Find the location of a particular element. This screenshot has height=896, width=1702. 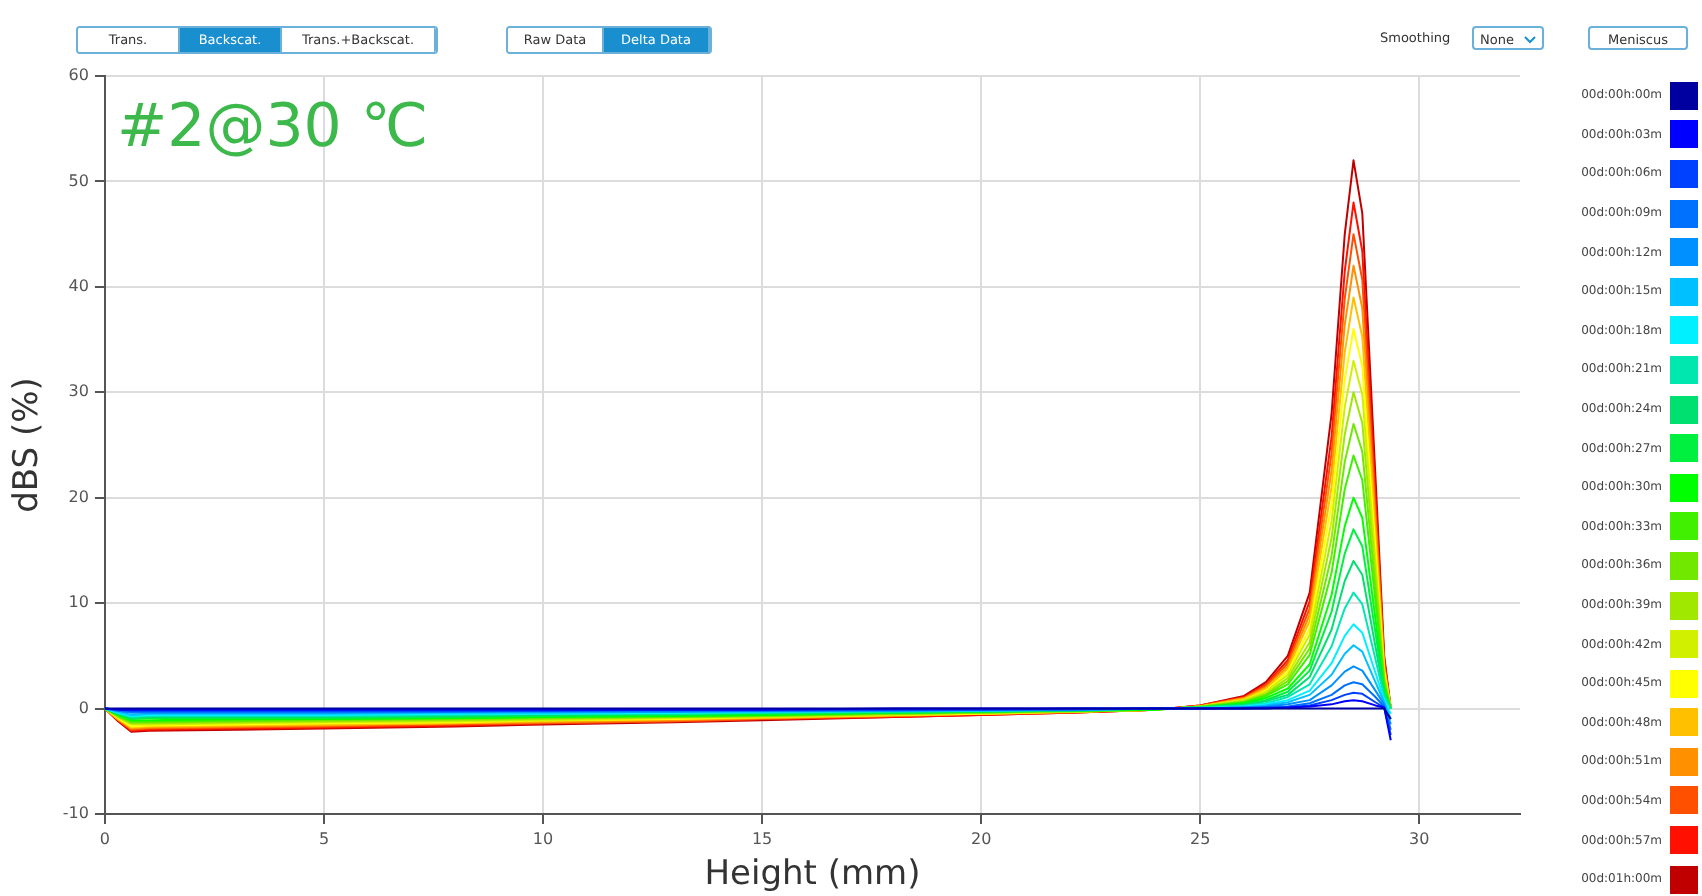

y-axis-title: dBS (%) is located at coordinates (27, 445).